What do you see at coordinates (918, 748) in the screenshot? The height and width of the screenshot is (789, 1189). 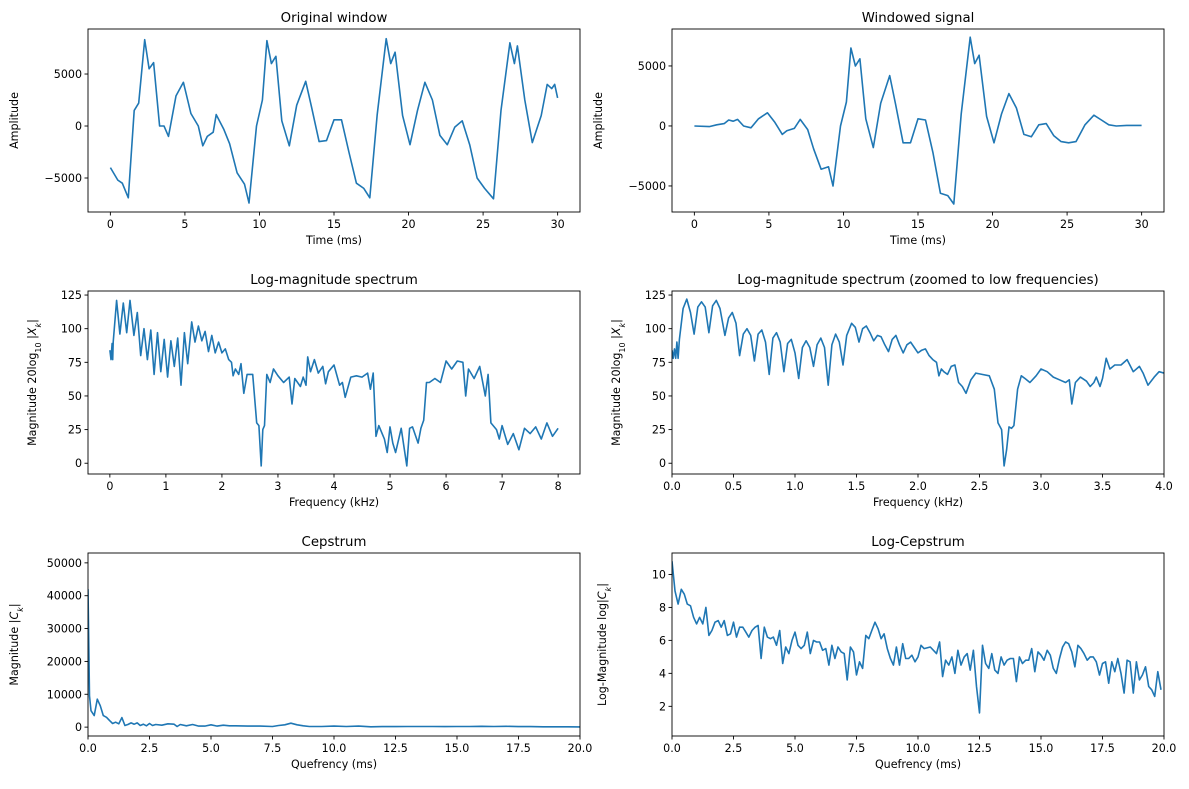 I see `x-tick-label: 10.0` at bounding box center [918, 748].